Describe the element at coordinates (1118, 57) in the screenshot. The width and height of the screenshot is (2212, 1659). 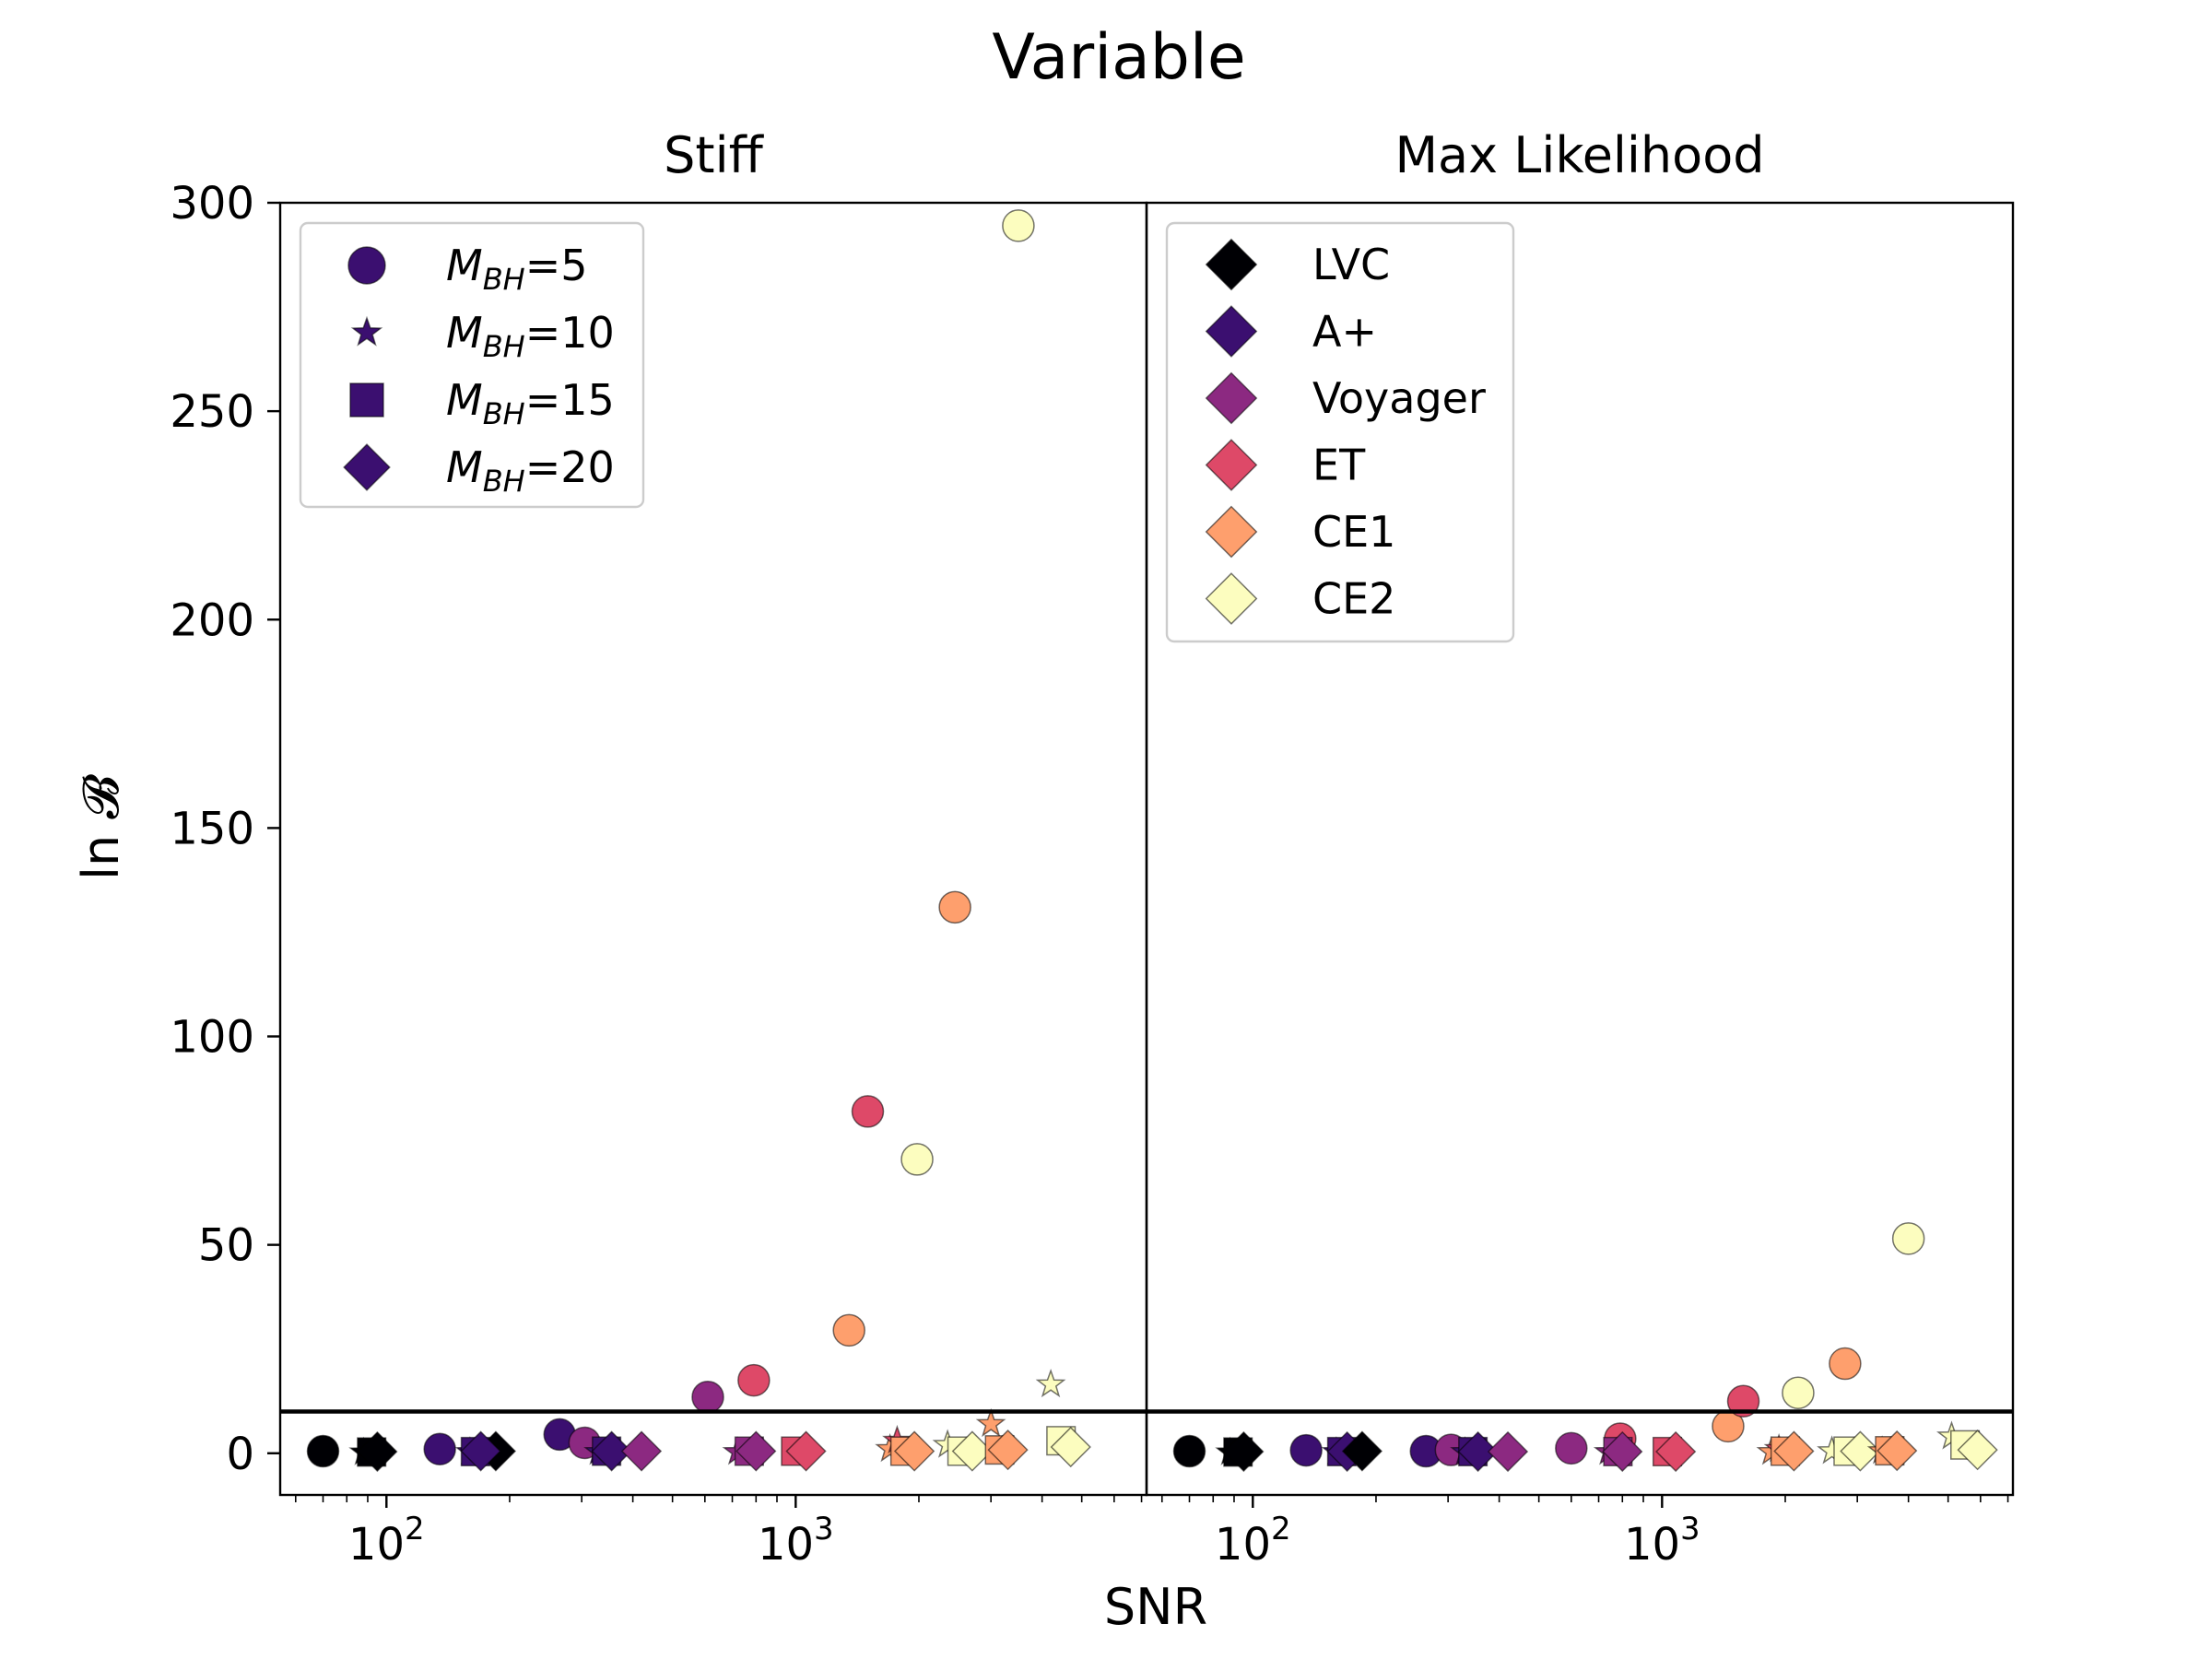
I see `figure-suptitle: Variable` at that location.